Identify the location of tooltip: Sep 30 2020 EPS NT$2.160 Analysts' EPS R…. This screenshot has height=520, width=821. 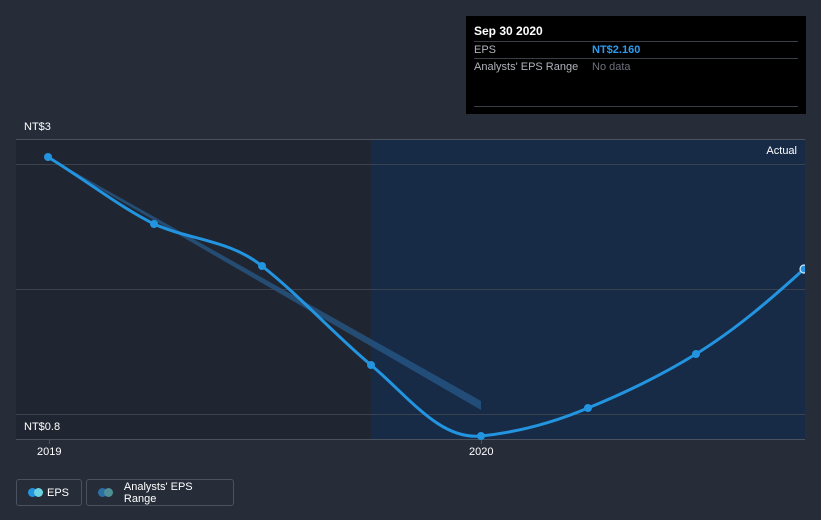
(636, 65).